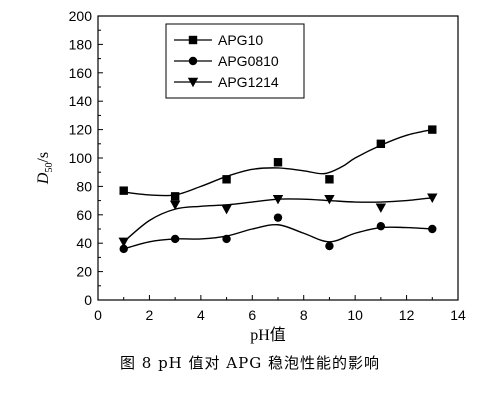 The image size is (500, 402). Describe the element at coordinates (240, 40) in the screenshot. I see `legend-label-apg10: APG10` at that location.